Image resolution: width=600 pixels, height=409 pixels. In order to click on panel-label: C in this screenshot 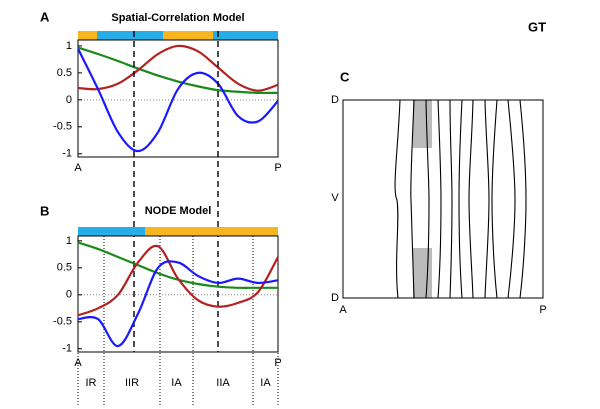, I will do `click(345, 76)`.